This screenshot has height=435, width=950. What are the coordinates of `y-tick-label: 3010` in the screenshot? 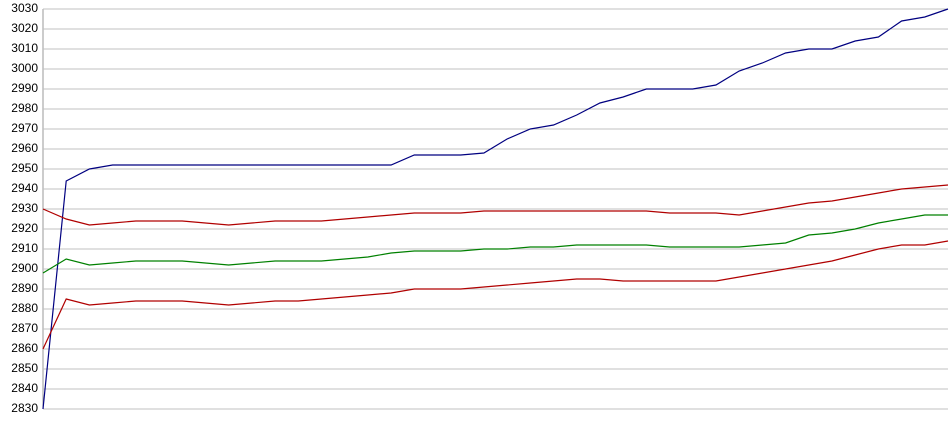 It's located at (24, 48).